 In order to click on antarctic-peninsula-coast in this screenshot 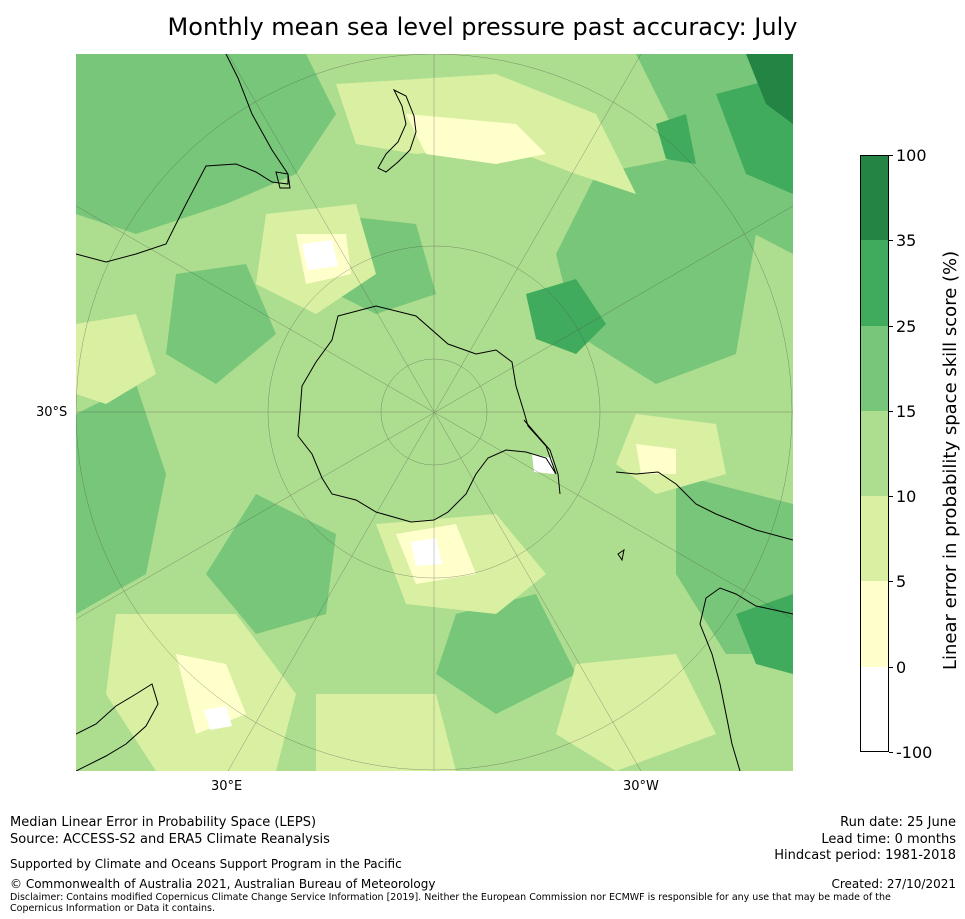, I will do `click(542, 457)`.